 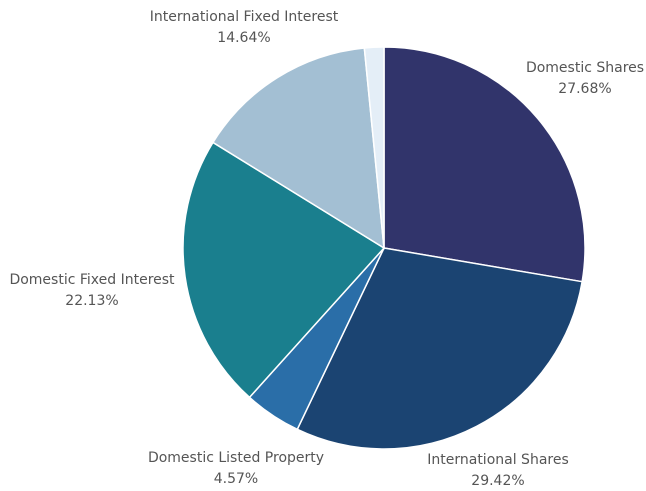 I want to click on slice-value: 22.13%, so click(x=91, y=301).